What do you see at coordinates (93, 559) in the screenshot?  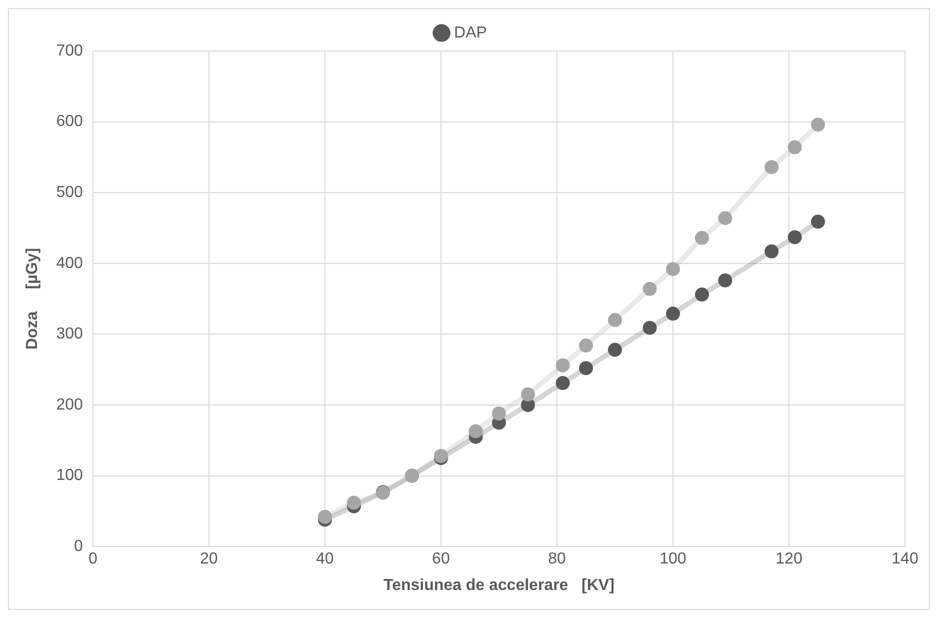 I see `x-tick-label: 0` at bounding box center [93, 559].